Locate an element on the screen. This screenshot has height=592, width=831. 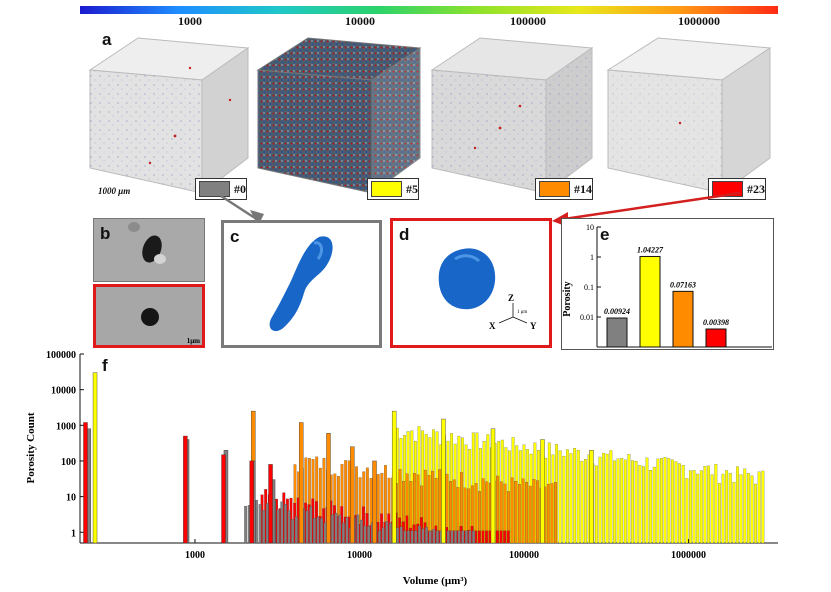
colorbar-tick-100000: 100000 is located at coordinates (528, 21).